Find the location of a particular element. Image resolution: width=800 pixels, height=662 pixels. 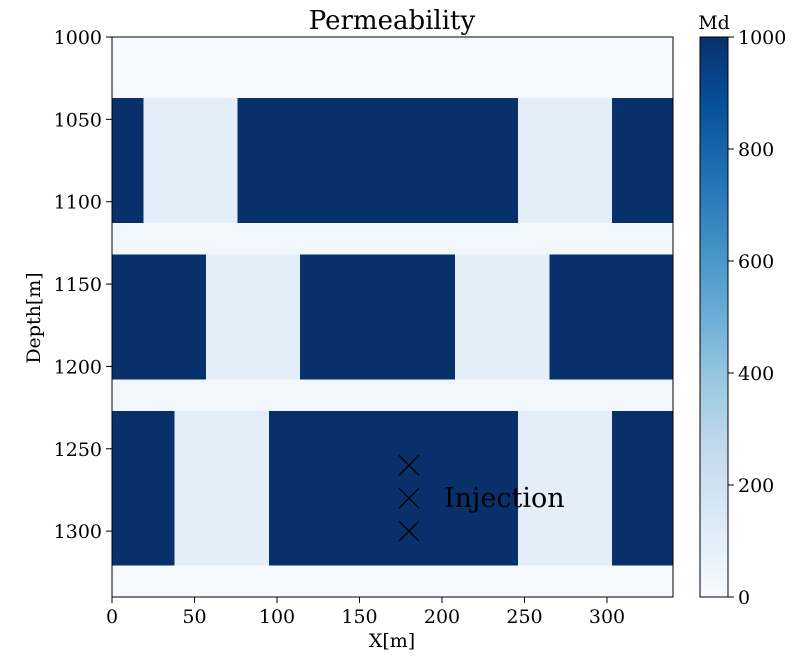

x-tick-label: 150 is located at coordinates (359, 617).